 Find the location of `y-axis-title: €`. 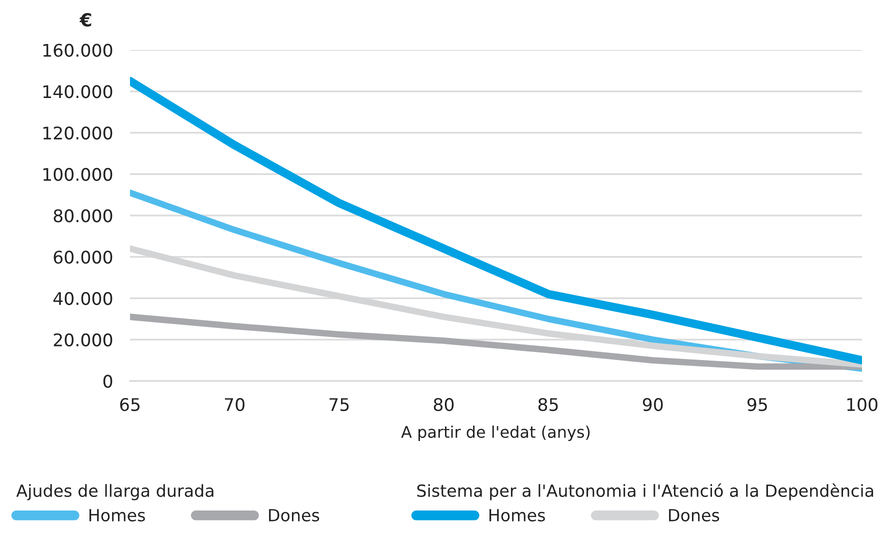

y-axis-title: € is located at coordinates (85, 19).